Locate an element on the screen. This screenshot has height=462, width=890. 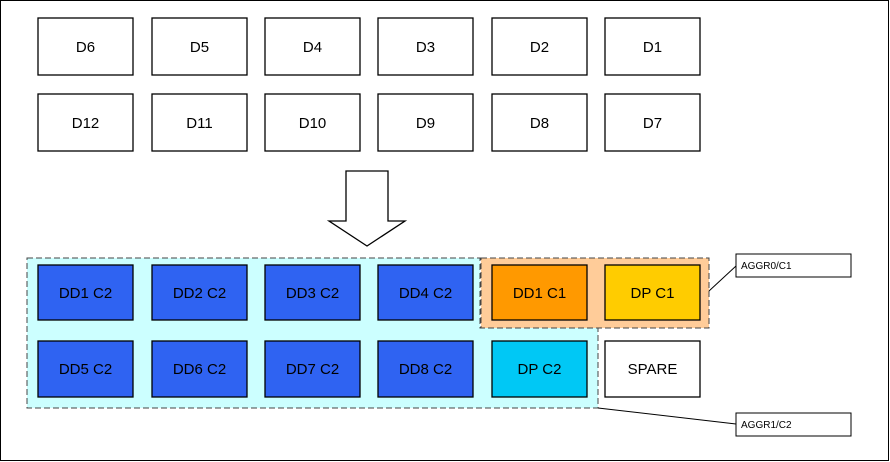
disk-dd7-c2: DD7 C2 is located at coordinates (312, 369).